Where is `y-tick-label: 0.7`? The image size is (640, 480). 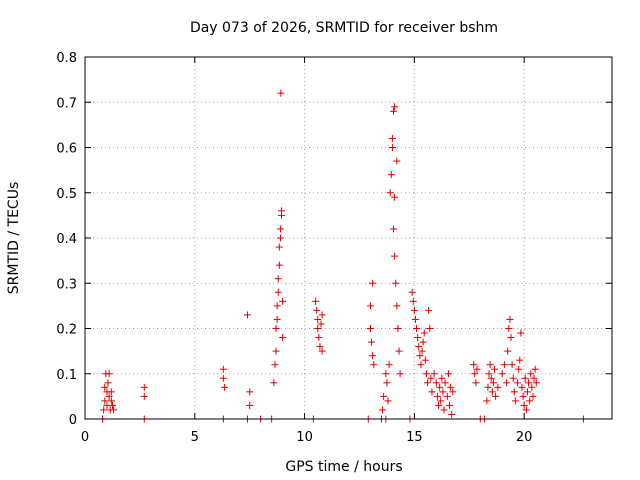
y-tick-label: 0.7 is located at coordinates (66, 103).